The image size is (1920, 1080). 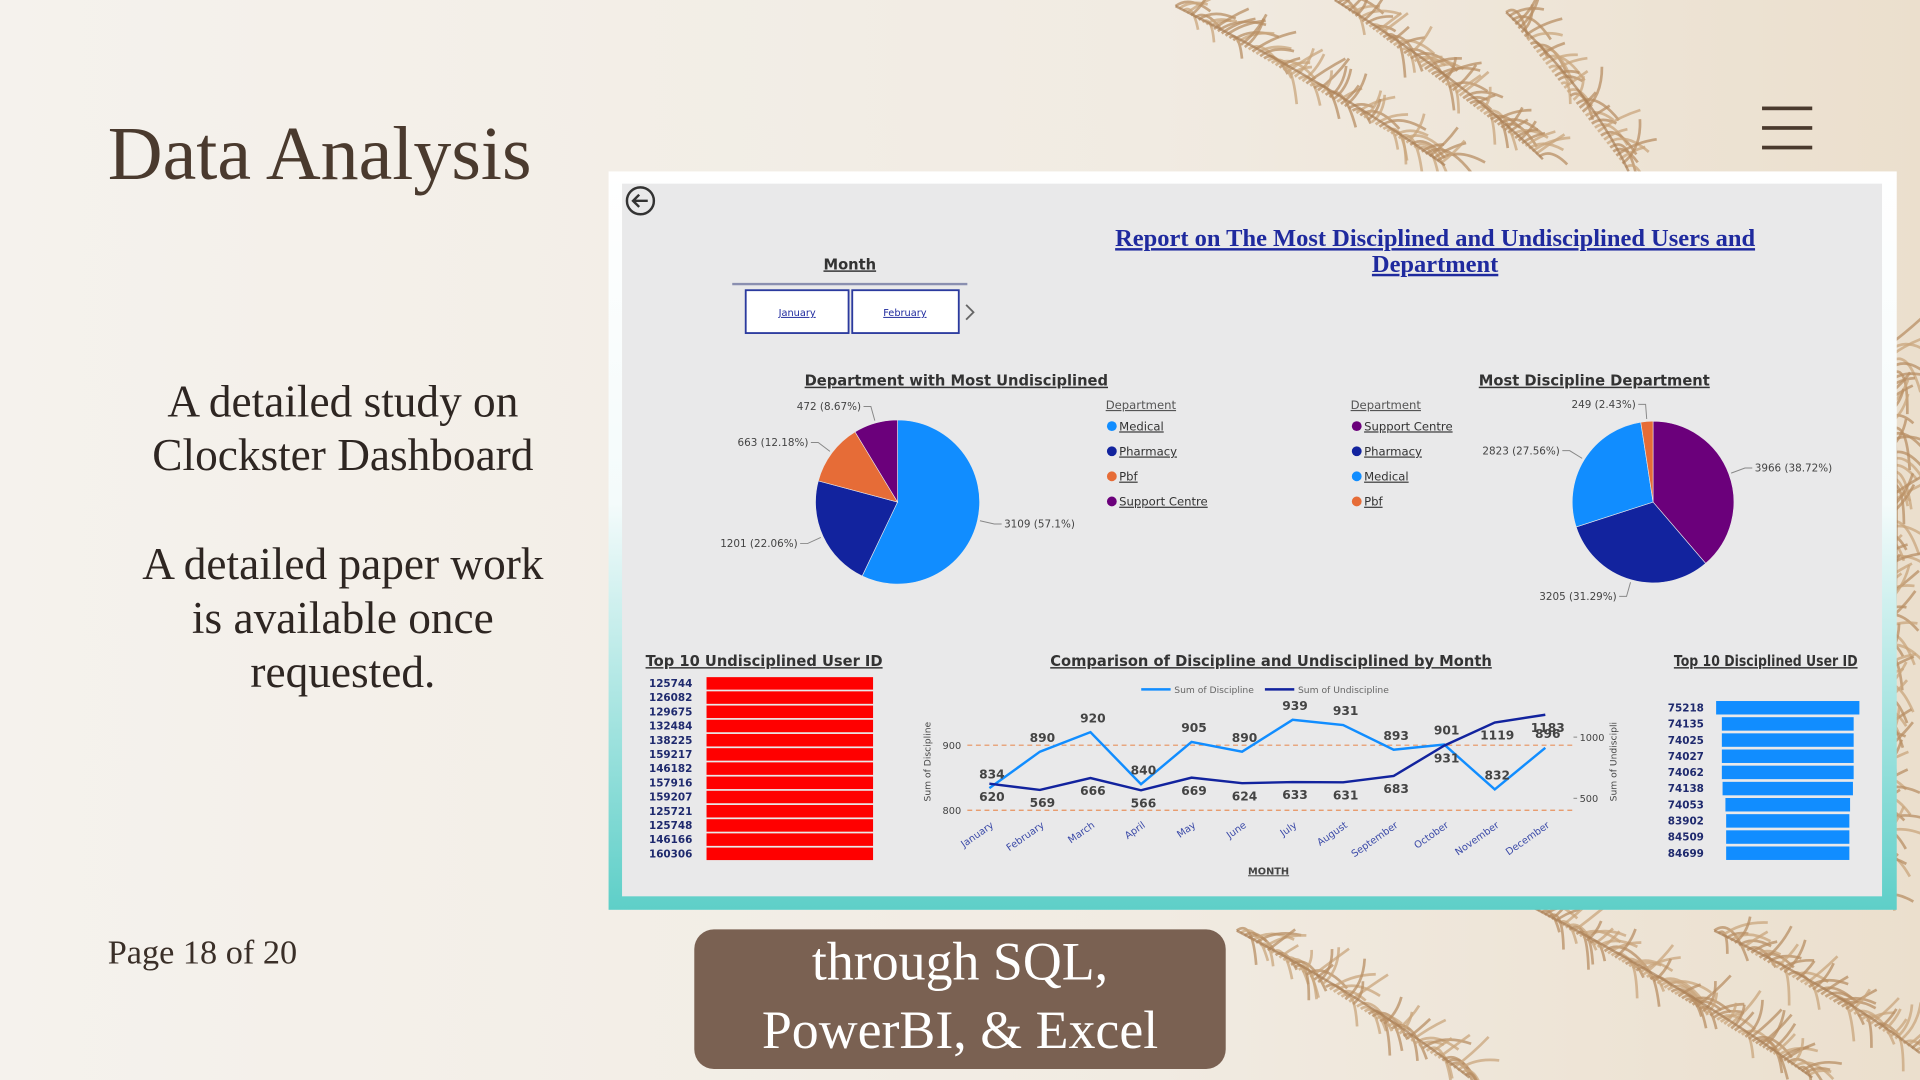 What do you see at coordinates (1039, 525) in the screenshot?
I see `data-label: 3109 (57.1%)` at bounding box center [1039, 525].